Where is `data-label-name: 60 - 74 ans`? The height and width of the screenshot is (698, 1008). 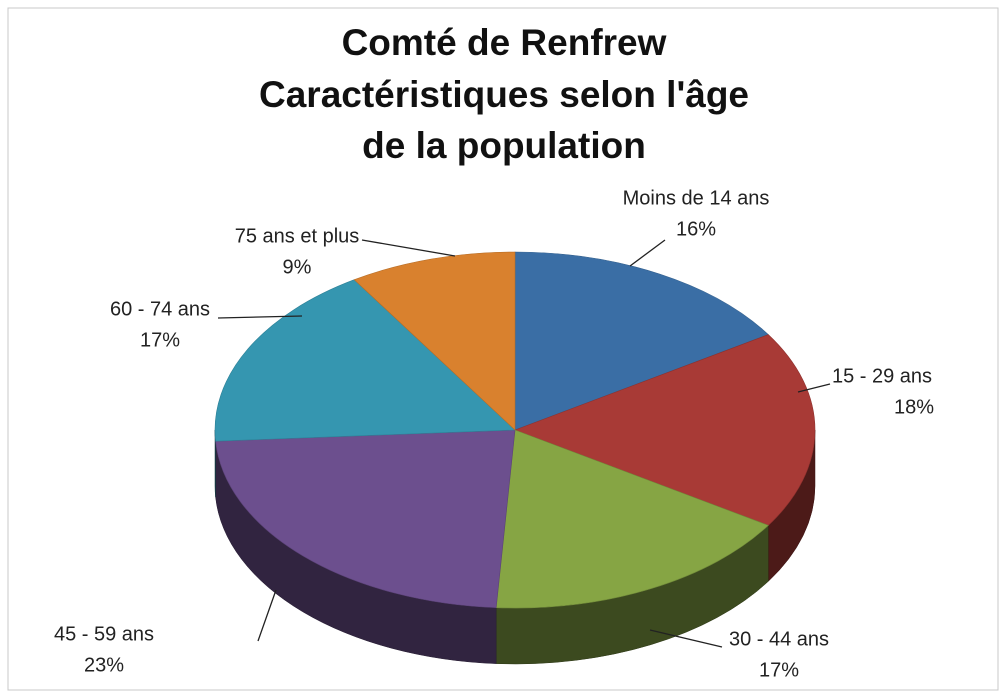 data-label-name: 60 - 74 ans is located at coordinates (160, 309).